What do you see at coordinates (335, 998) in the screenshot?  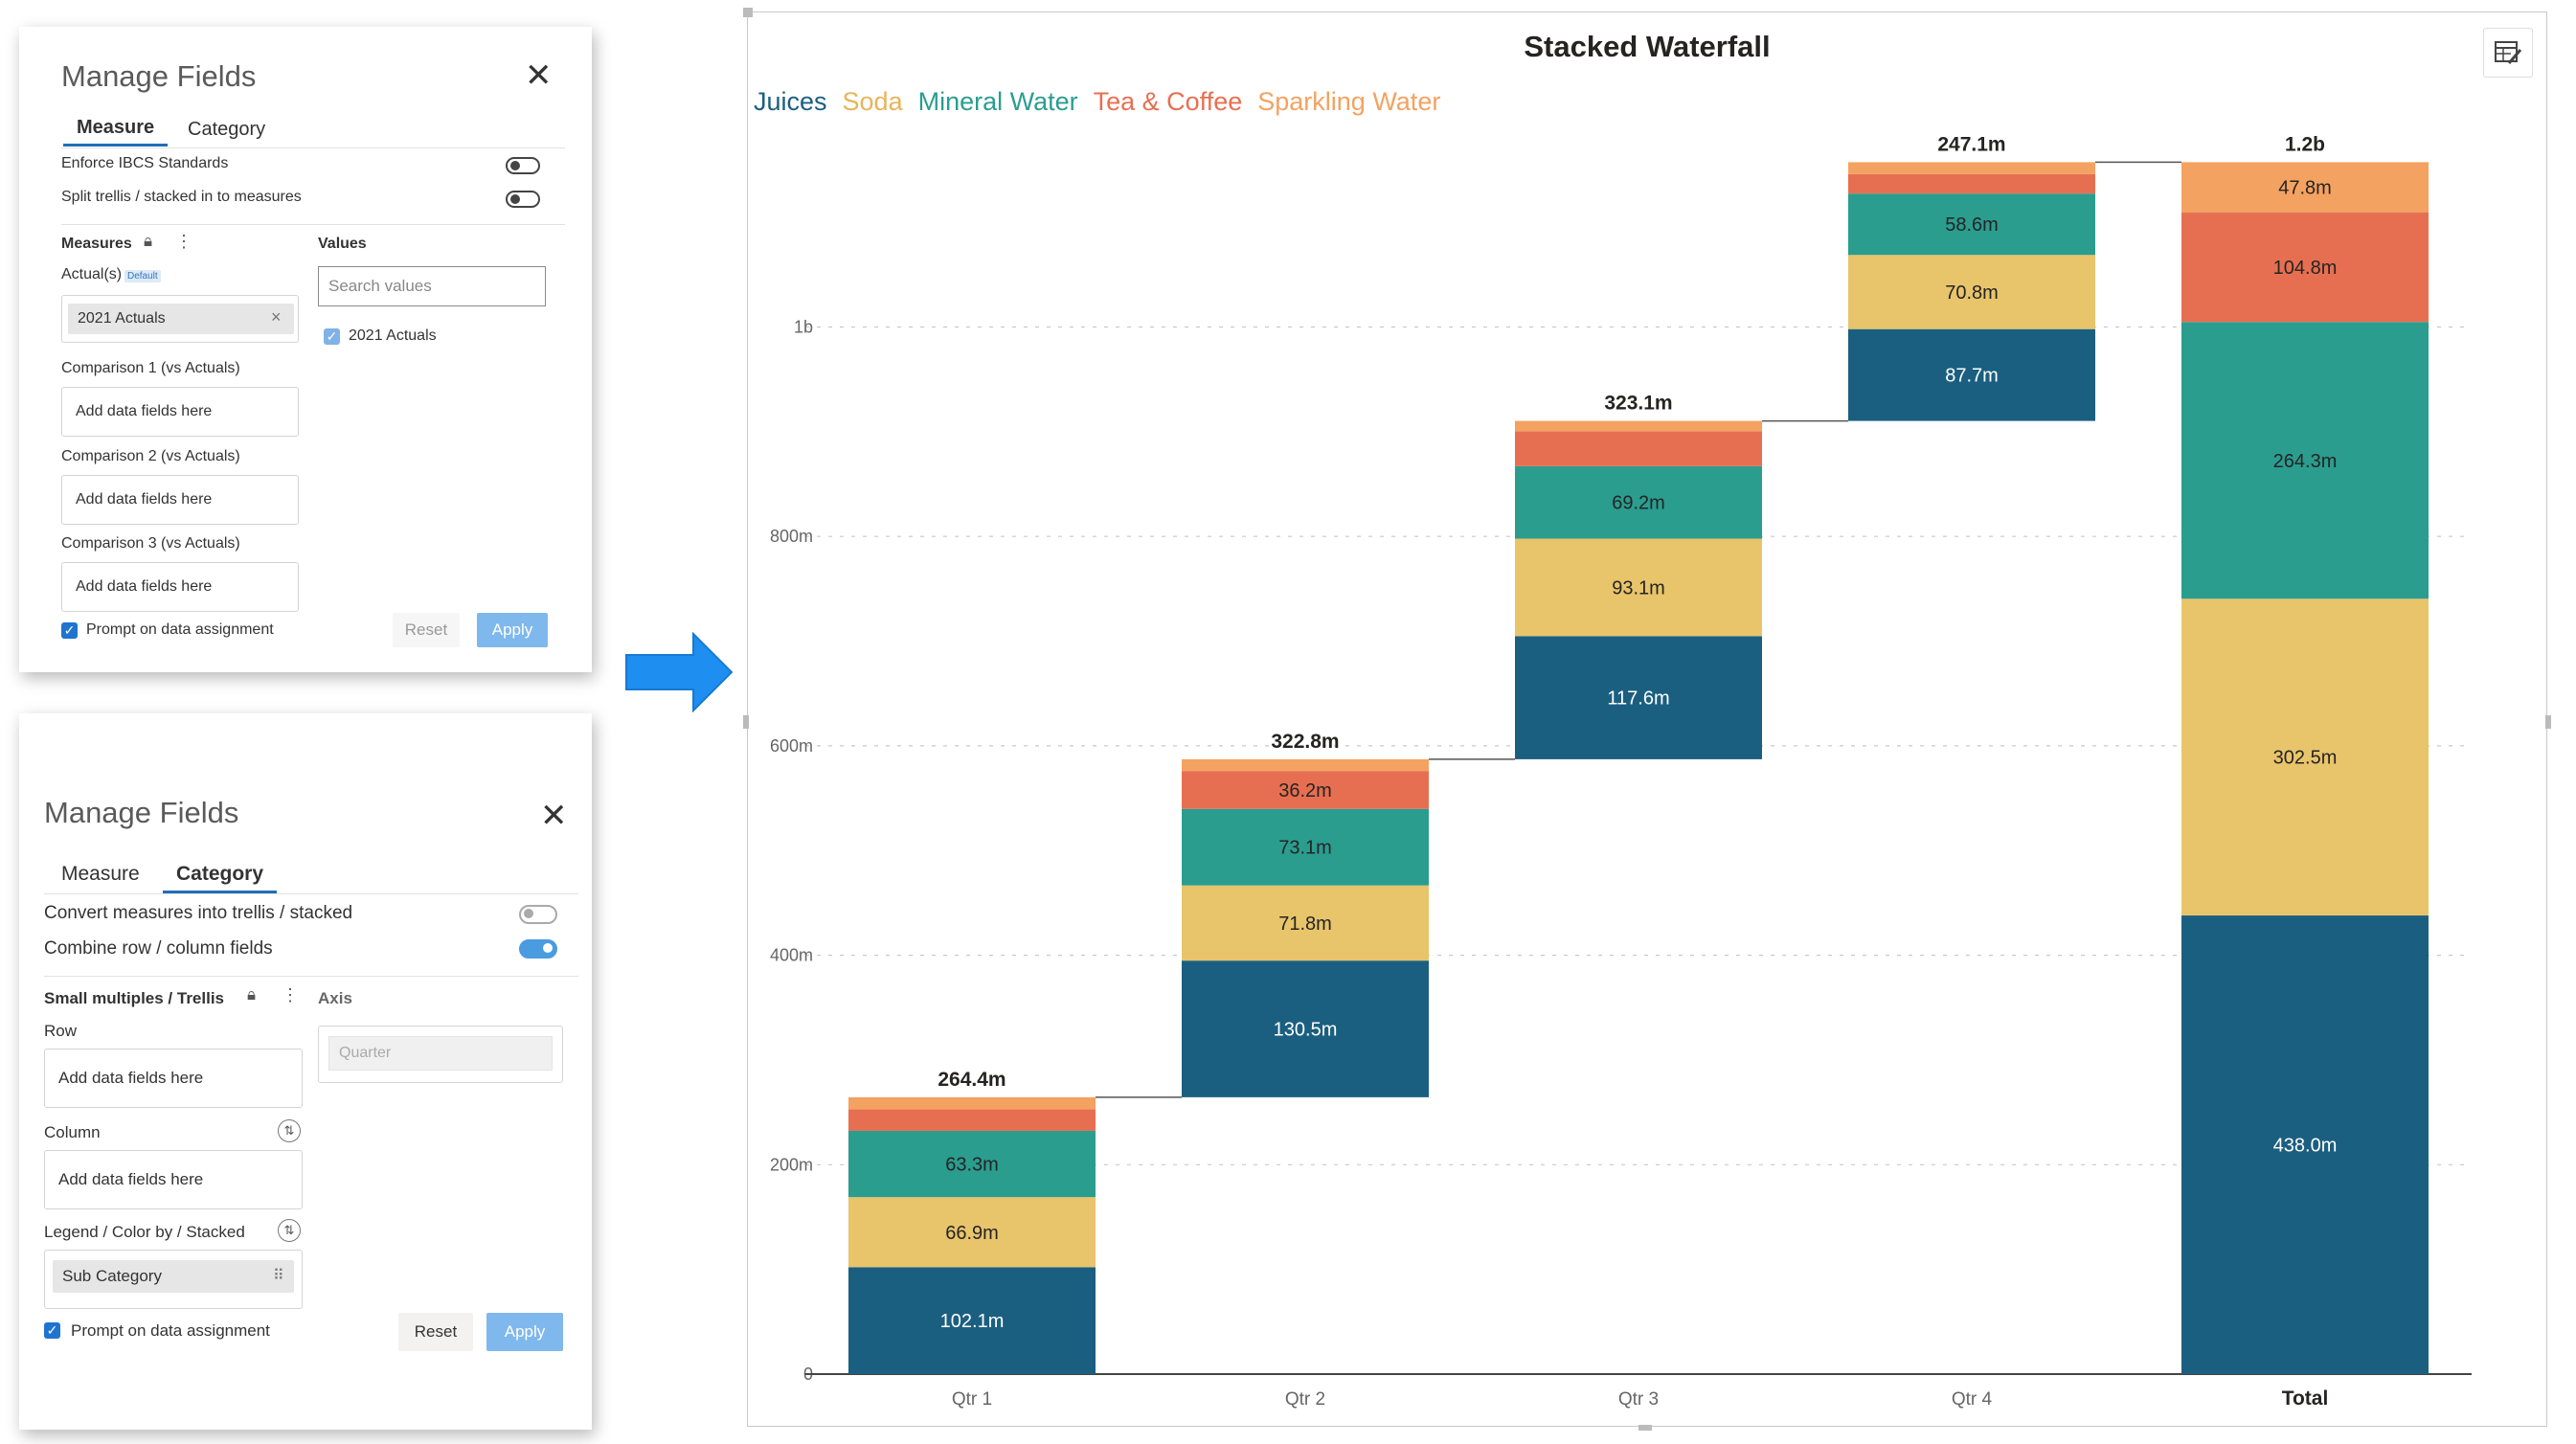 I see `axis-heading: Axis` at bounding box center [335, 998].